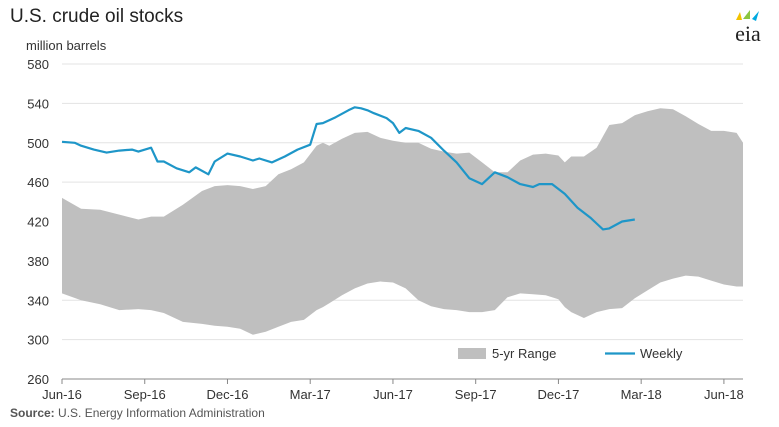 The width and height of the screenshot is (779, 427). Describe the element at coordinates (145, 394) in the screenshot. I see `x-tick-label: Sep-16` at that location.